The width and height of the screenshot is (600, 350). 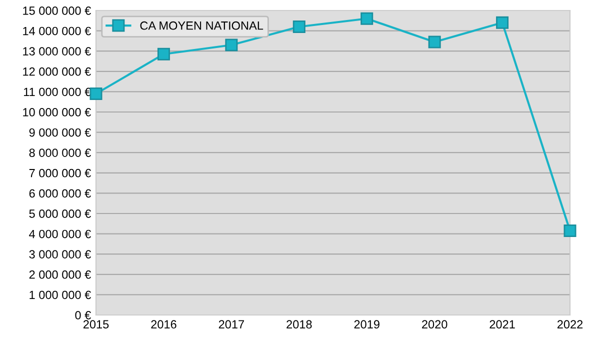 I want to click on y-tick-label: 14 000 000 €, so click(x=57, y=31).